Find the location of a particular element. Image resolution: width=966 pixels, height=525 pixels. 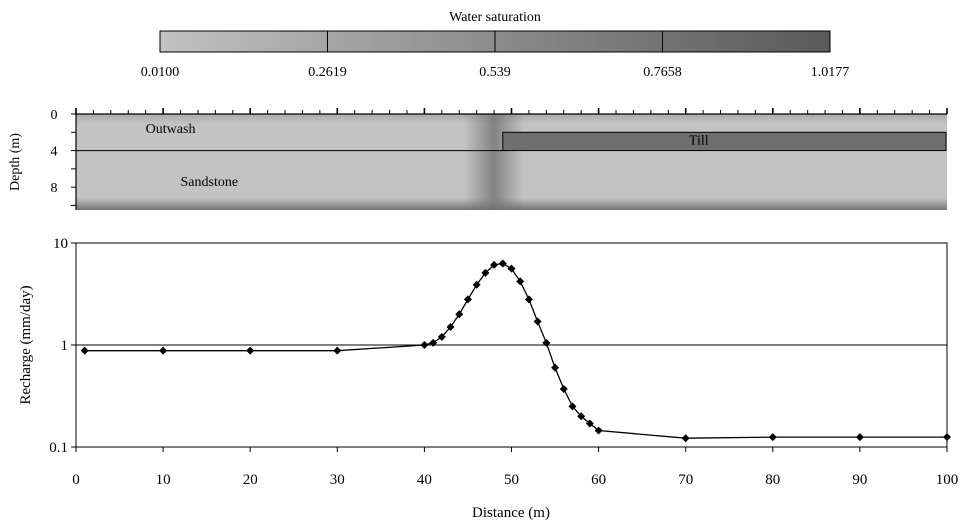

x-tick-label: 80 is located at coordinates (772, 480).